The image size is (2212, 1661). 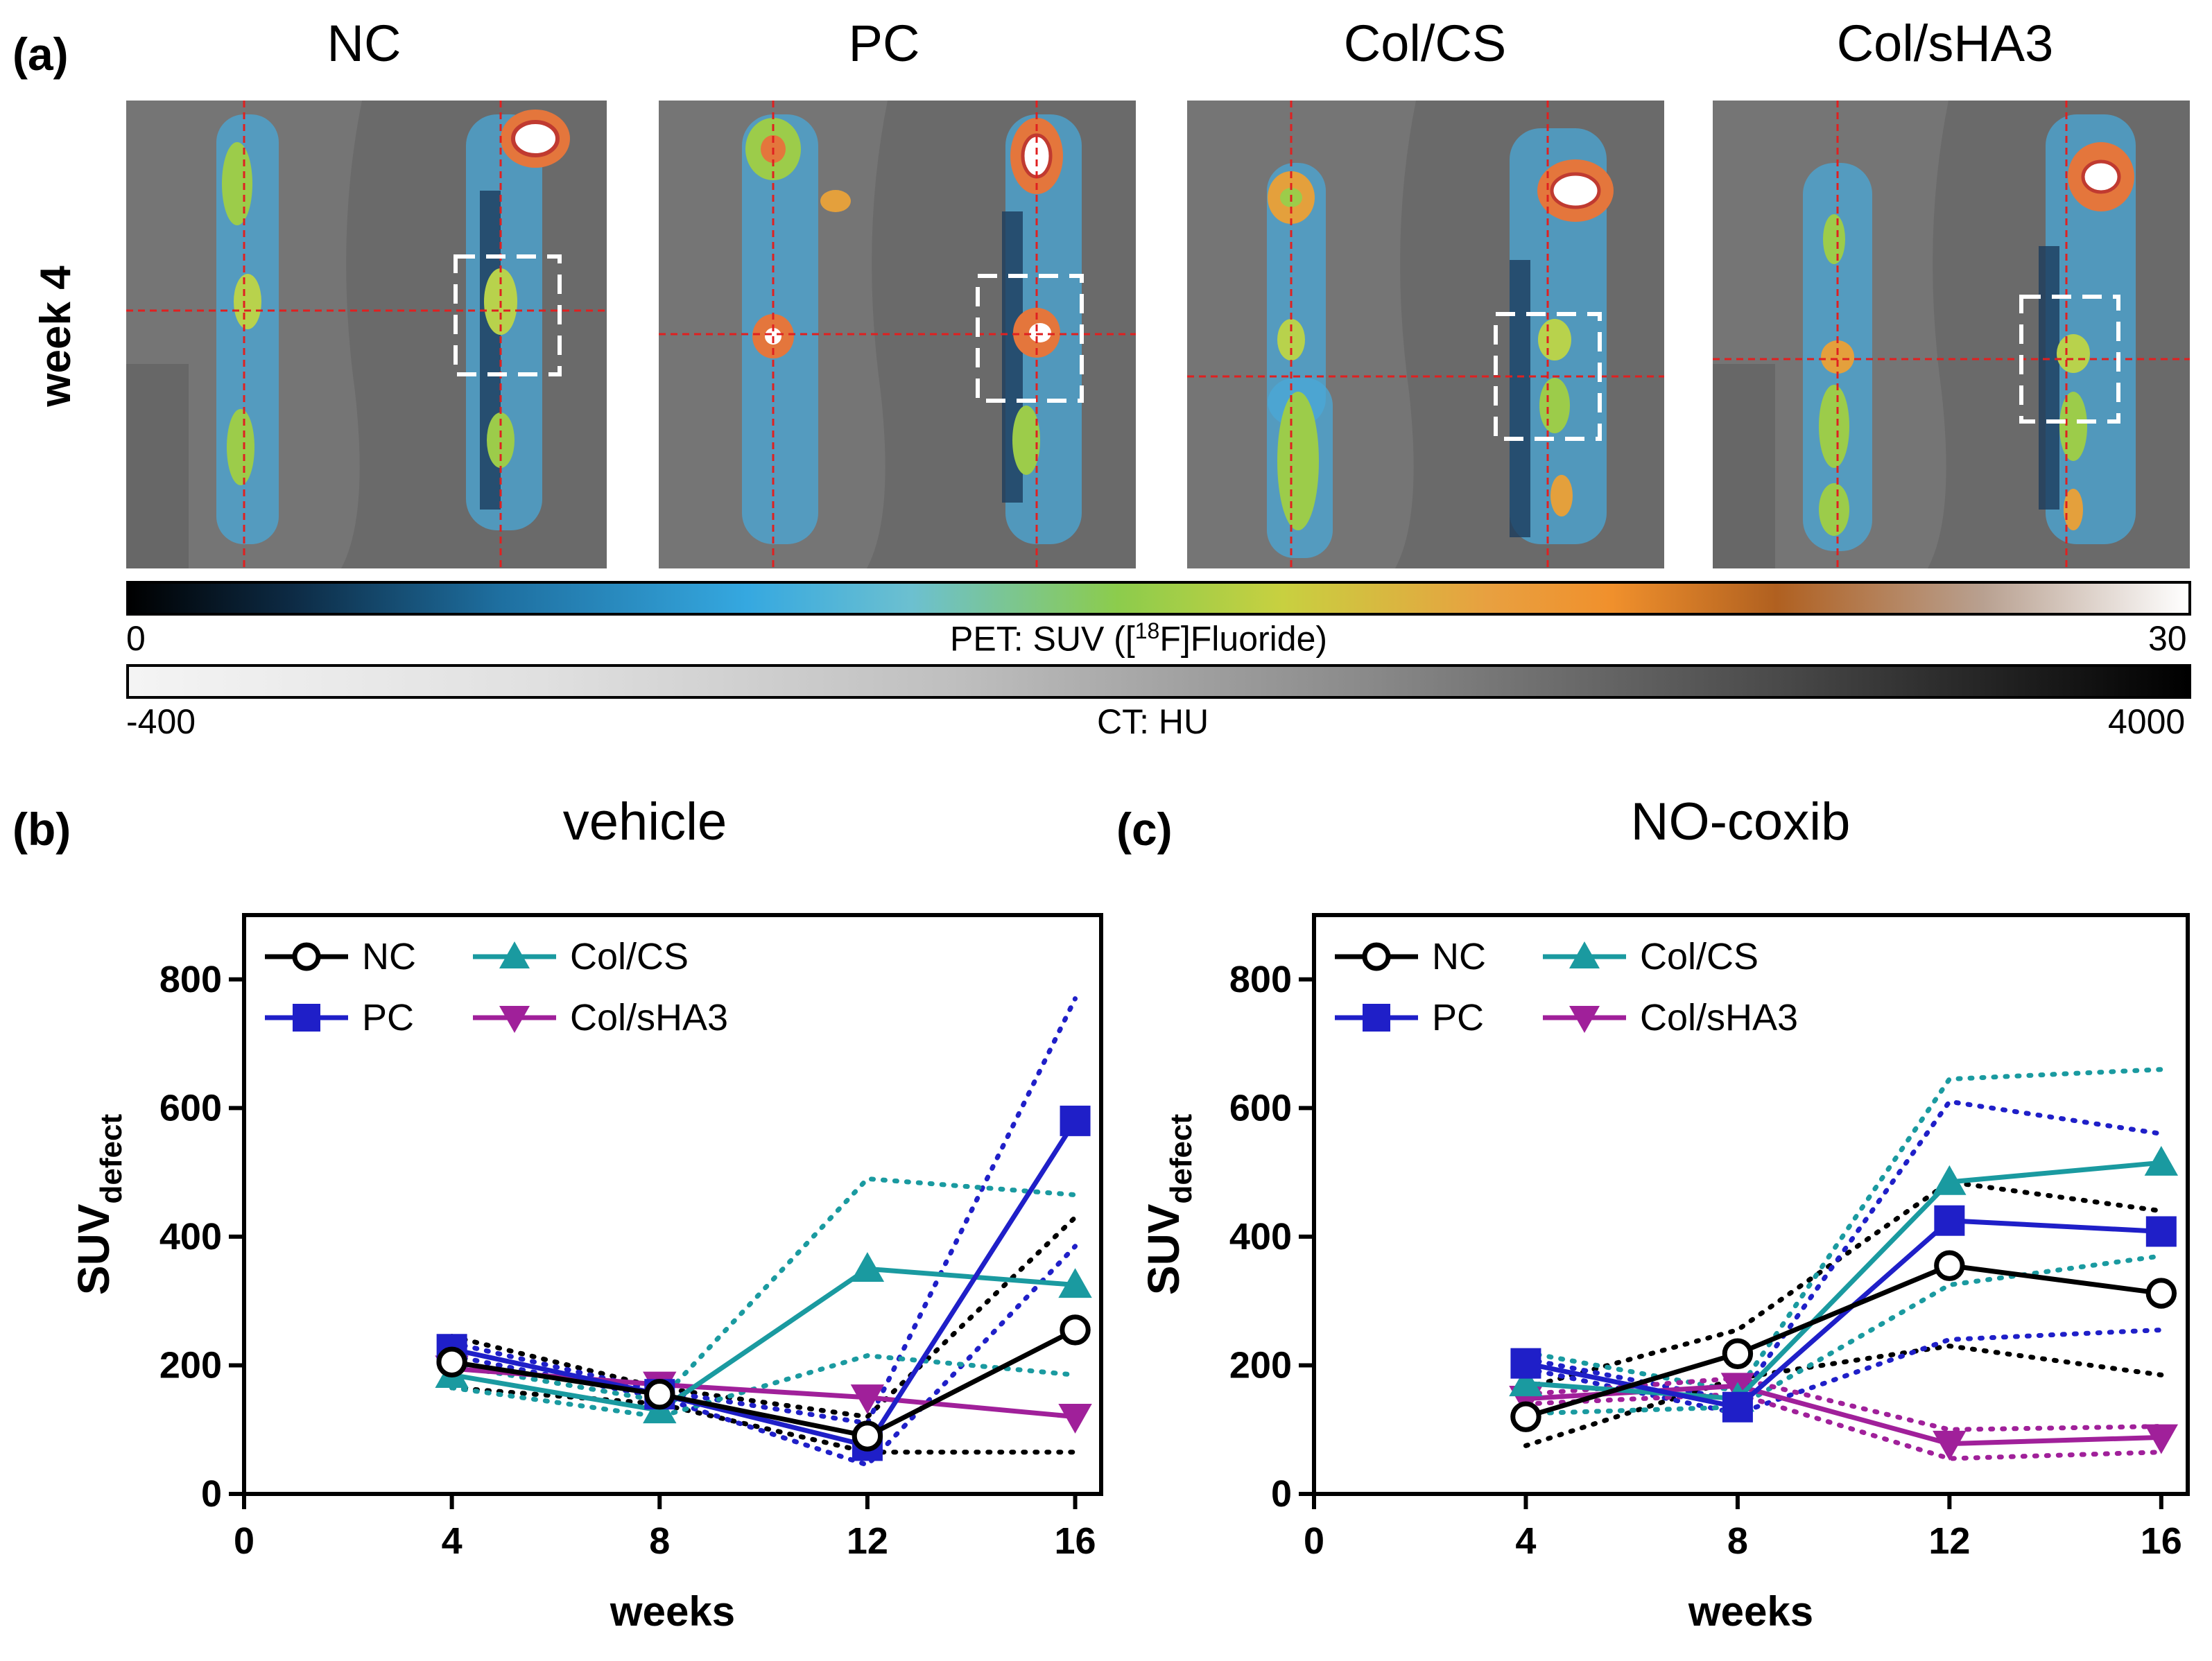 What do you see at coordinates (1153, 721) in the screenshot?
I see `ct-colorbar-label: CT: HU` at bounding box center [1153, 721].